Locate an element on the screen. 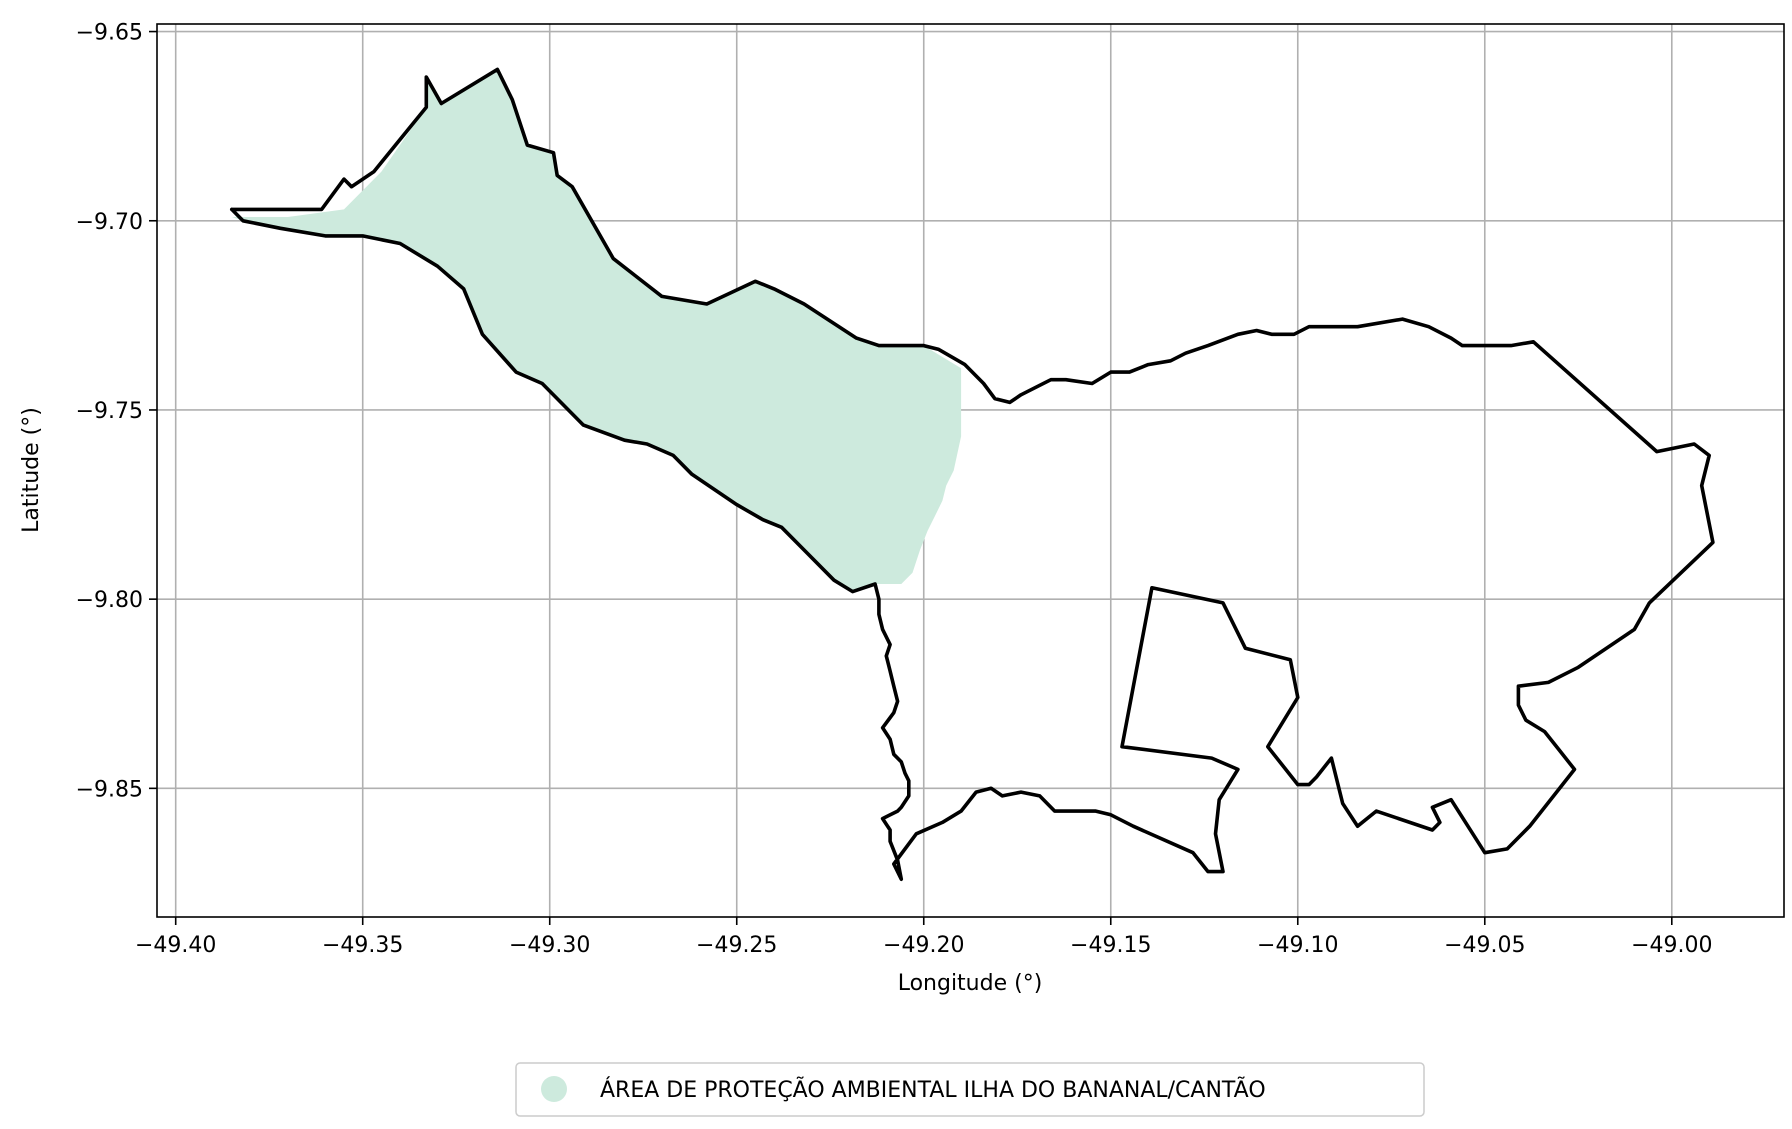  legend-box is located at coordinates (970, 1089).